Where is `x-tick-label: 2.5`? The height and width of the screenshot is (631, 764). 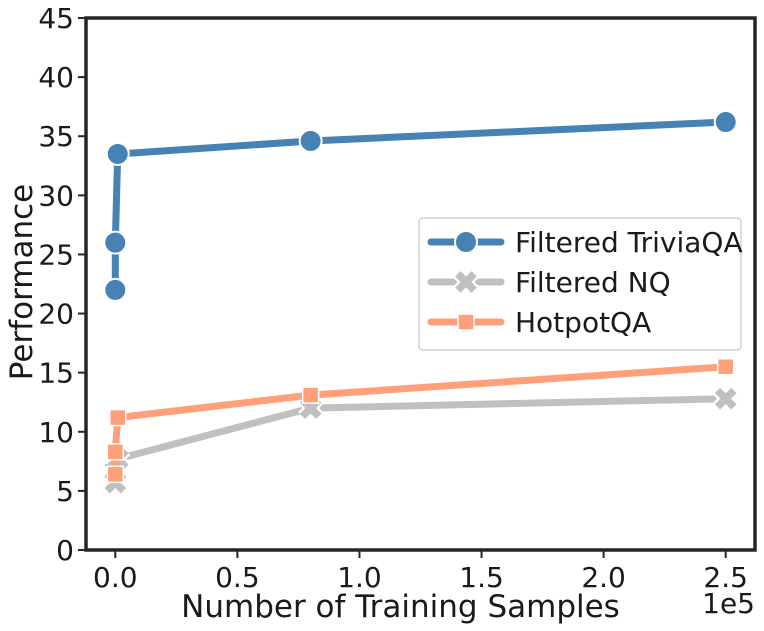 x-tick-label: 2.5 is located at coordinates (725, 577).